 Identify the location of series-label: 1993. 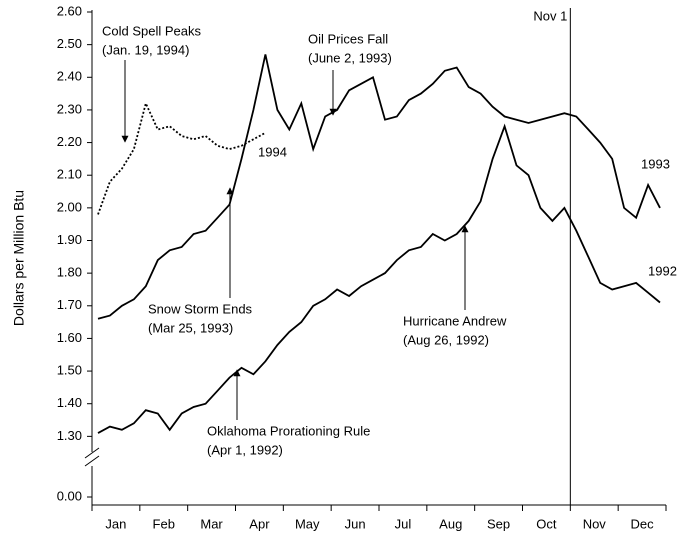
(655, 163).